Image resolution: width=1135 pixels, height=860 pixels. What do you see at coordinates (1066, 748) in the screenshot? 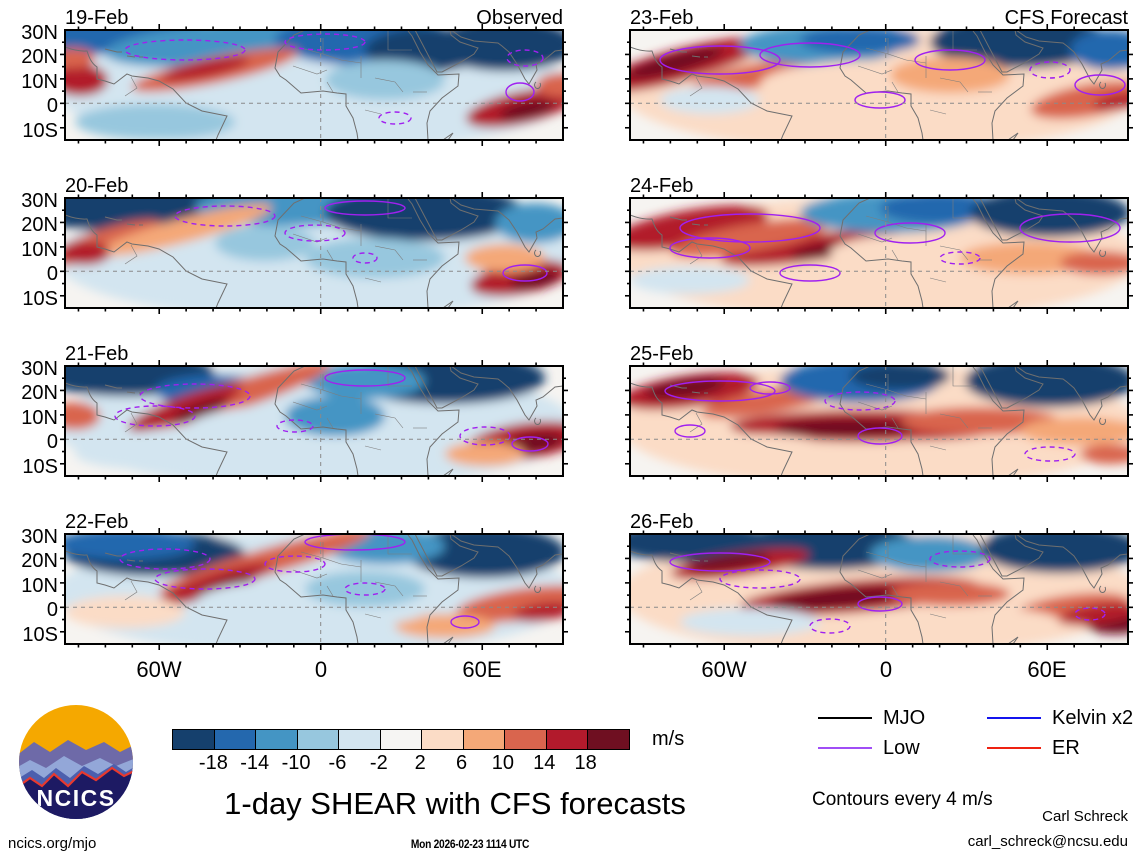
I see `legend-label: ER` at bounding box center [1066, 748].